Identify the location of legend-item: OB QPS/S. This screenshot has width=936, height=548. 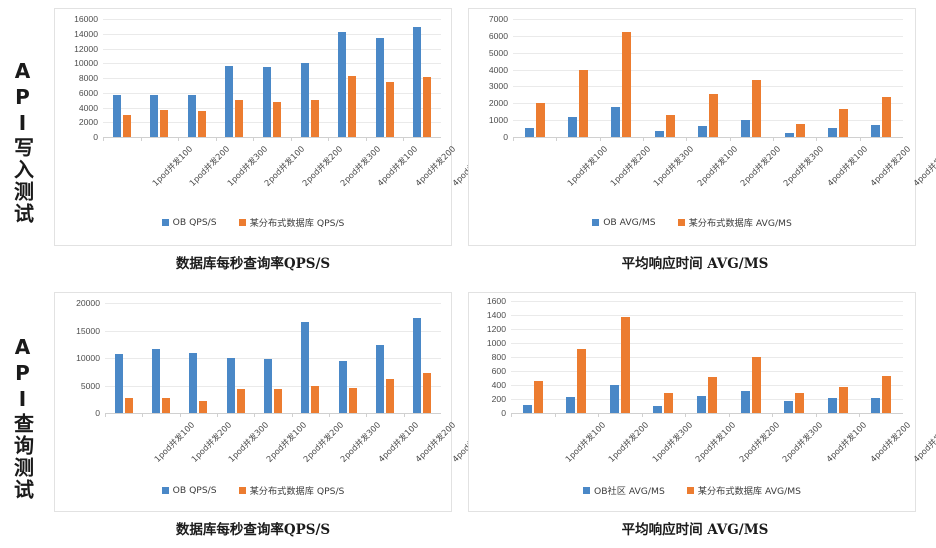
(189, 222).